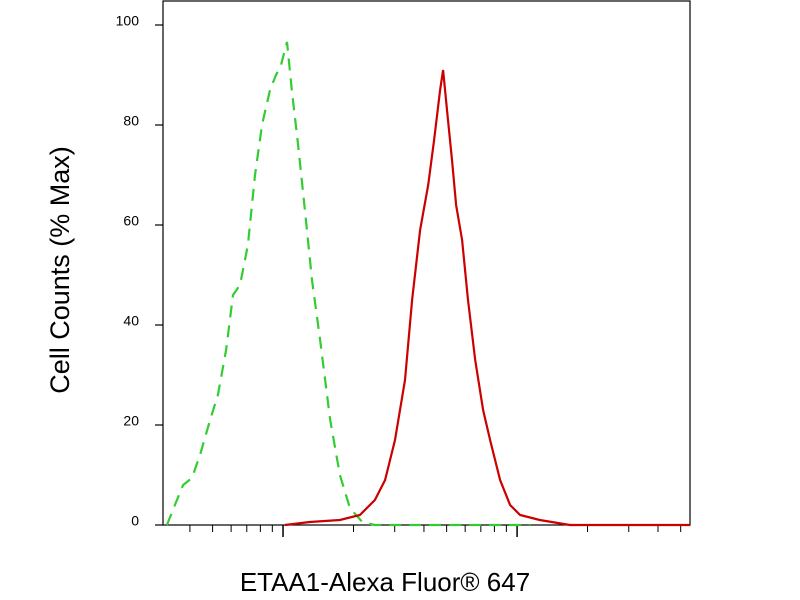  What do you see at coordinates (131, 421) in the screenshot?
I see `y-tick-label: 20` at bounding box center [131, 421].